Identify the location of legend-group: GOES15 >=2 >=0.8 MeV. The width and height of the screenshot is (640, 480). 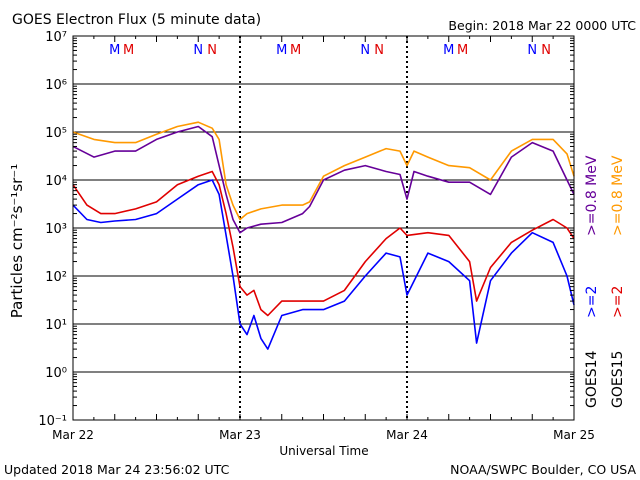
(618, 281).